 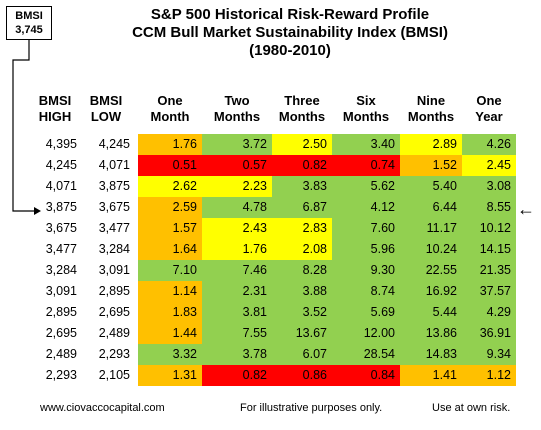 What do you see at coordinates (170, 375) in the screenshot?
I see `return-cell: 1.31` at bounding box center [170, 375].